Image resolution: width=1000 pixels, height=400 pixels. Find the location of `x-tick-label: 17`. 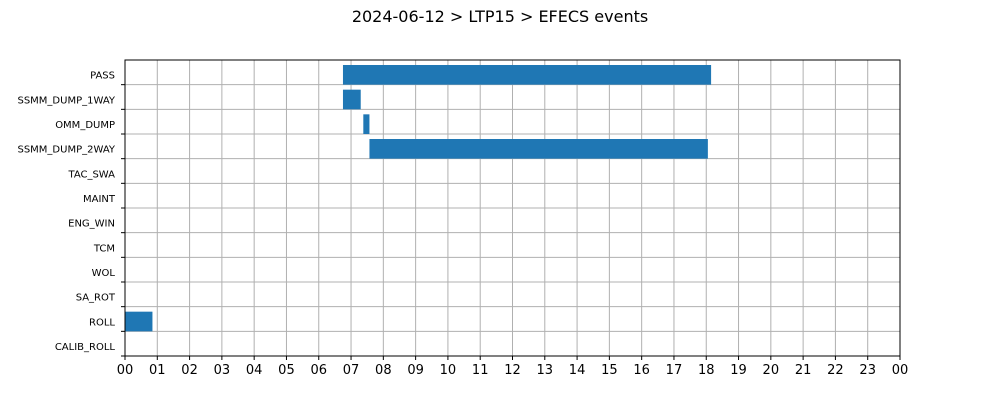

x-tick-label: 17 is located at coordinates (674, 370).